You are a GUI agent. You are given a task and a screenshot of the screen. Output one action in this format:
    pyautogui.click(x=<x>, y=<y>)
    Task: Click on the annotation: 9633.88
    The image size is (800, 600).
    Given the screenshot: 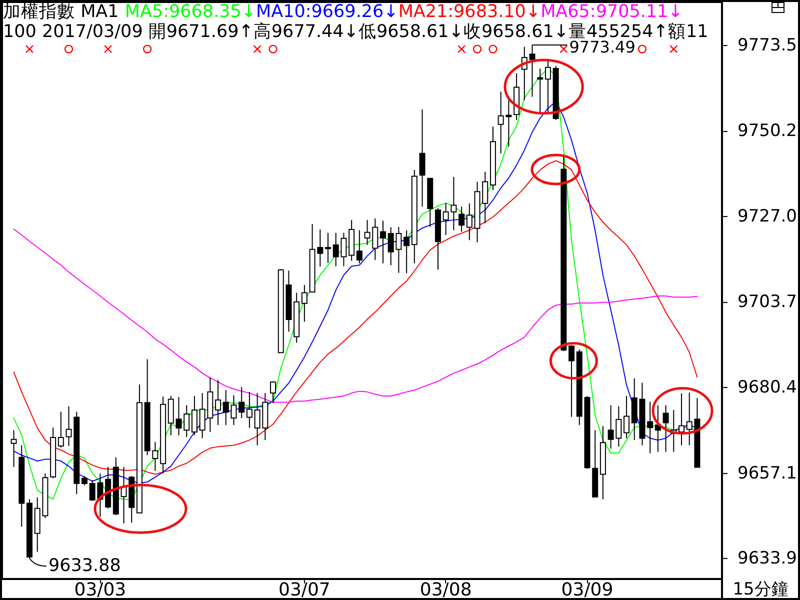 What is the action you would take?
    pyautogui.click(x=84, y=566)
    